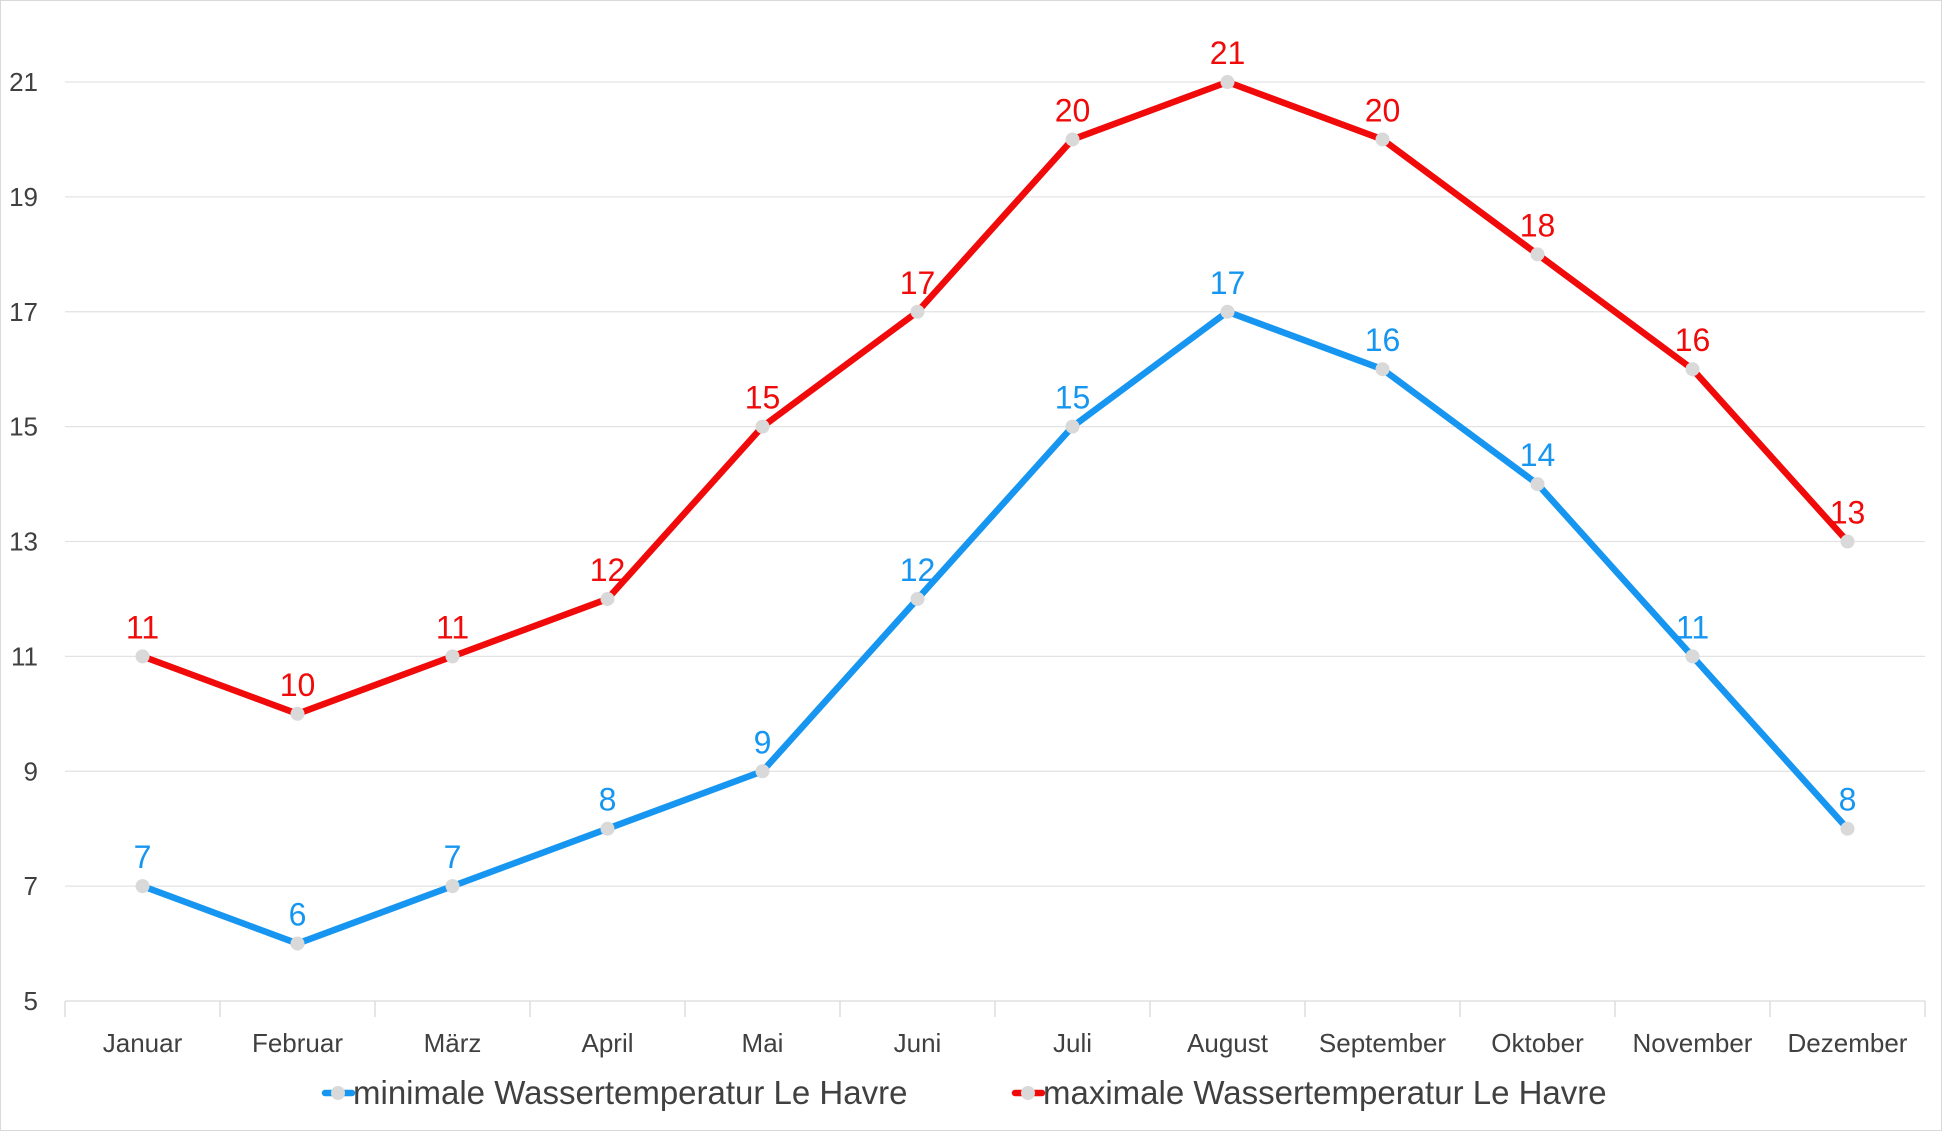 This screenshot has height=1131, width=1942. What do you see at coordinates (31, 771) in the screenshot?
I see `y-tick-label: 9` at bounding box center [31, 771].